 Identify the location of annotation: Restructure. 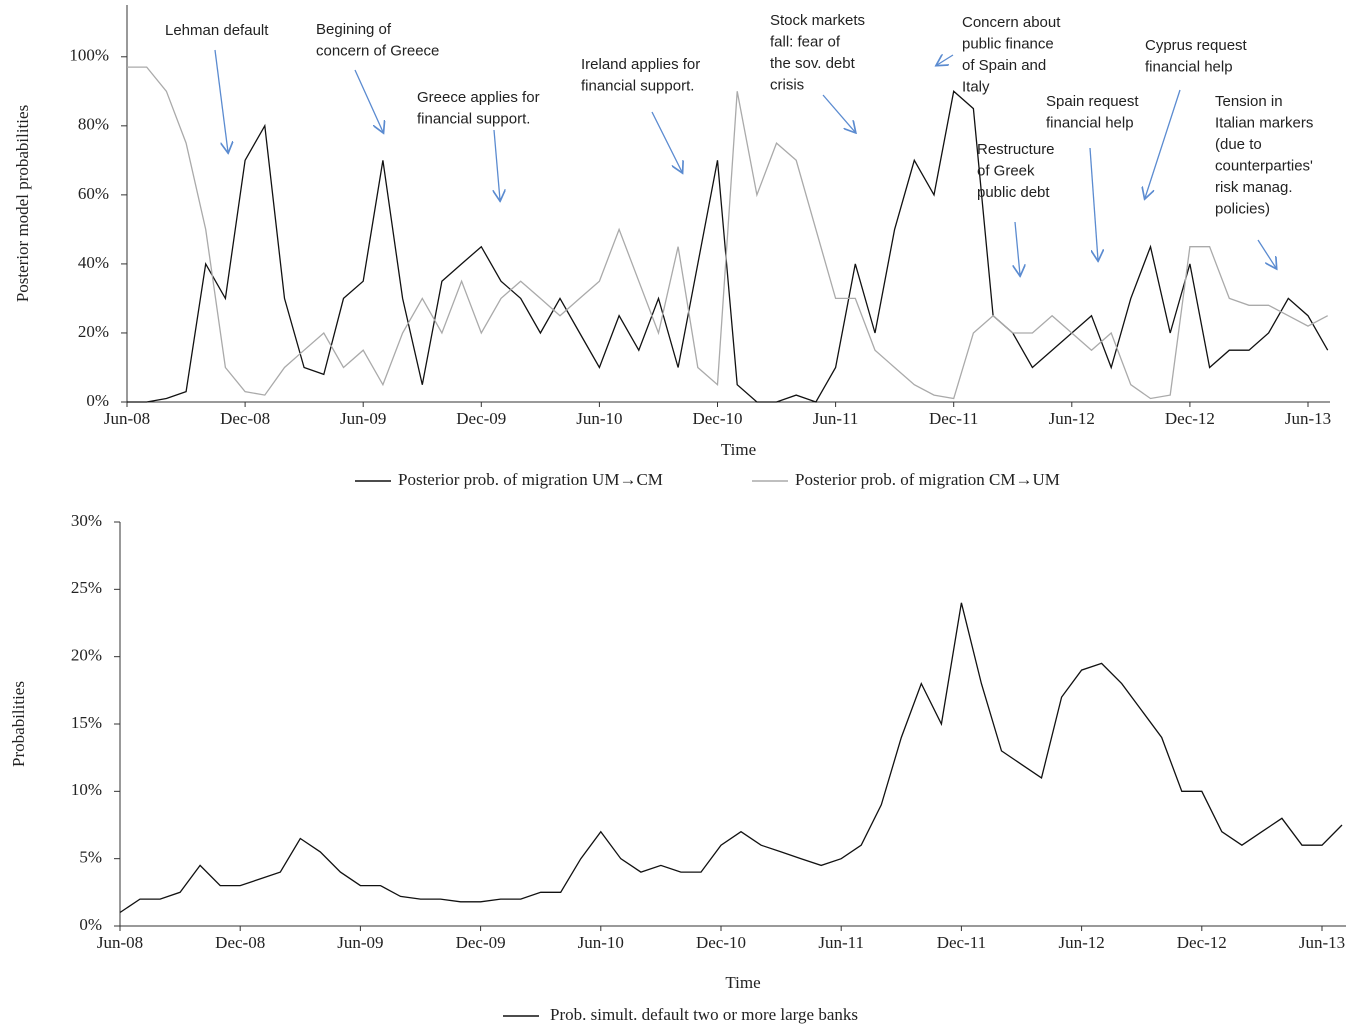
(1016, 149).